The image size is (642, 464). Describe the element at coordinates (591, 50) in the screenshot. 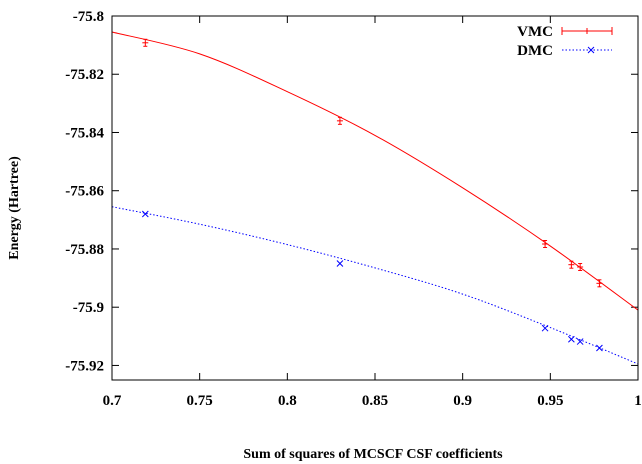

I see `legend-marker-dmc` at that location.